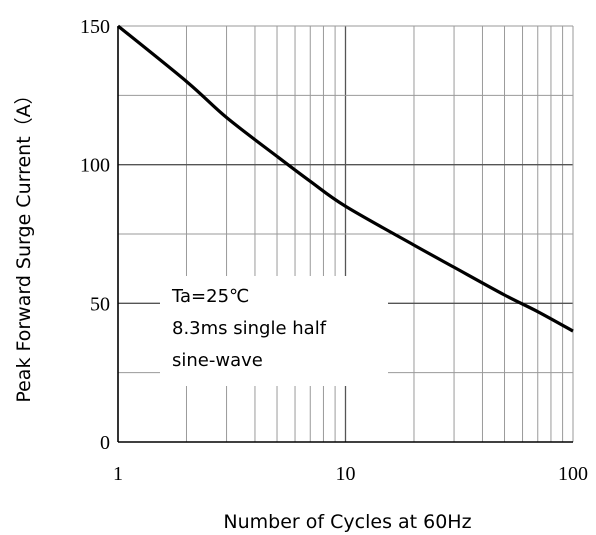 This screenshot has width=596, height=535. Describe the element at coordinates (347, 522) in the screenshot. I see `x-axis-label: Number of Cycles at 60Hz` at that location.